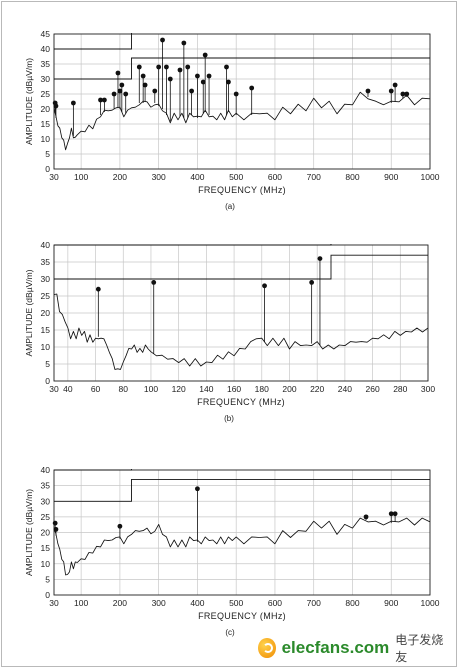  I want to click on watermark-logo: elecfans.com 电子发烧友, so click(353, 648).